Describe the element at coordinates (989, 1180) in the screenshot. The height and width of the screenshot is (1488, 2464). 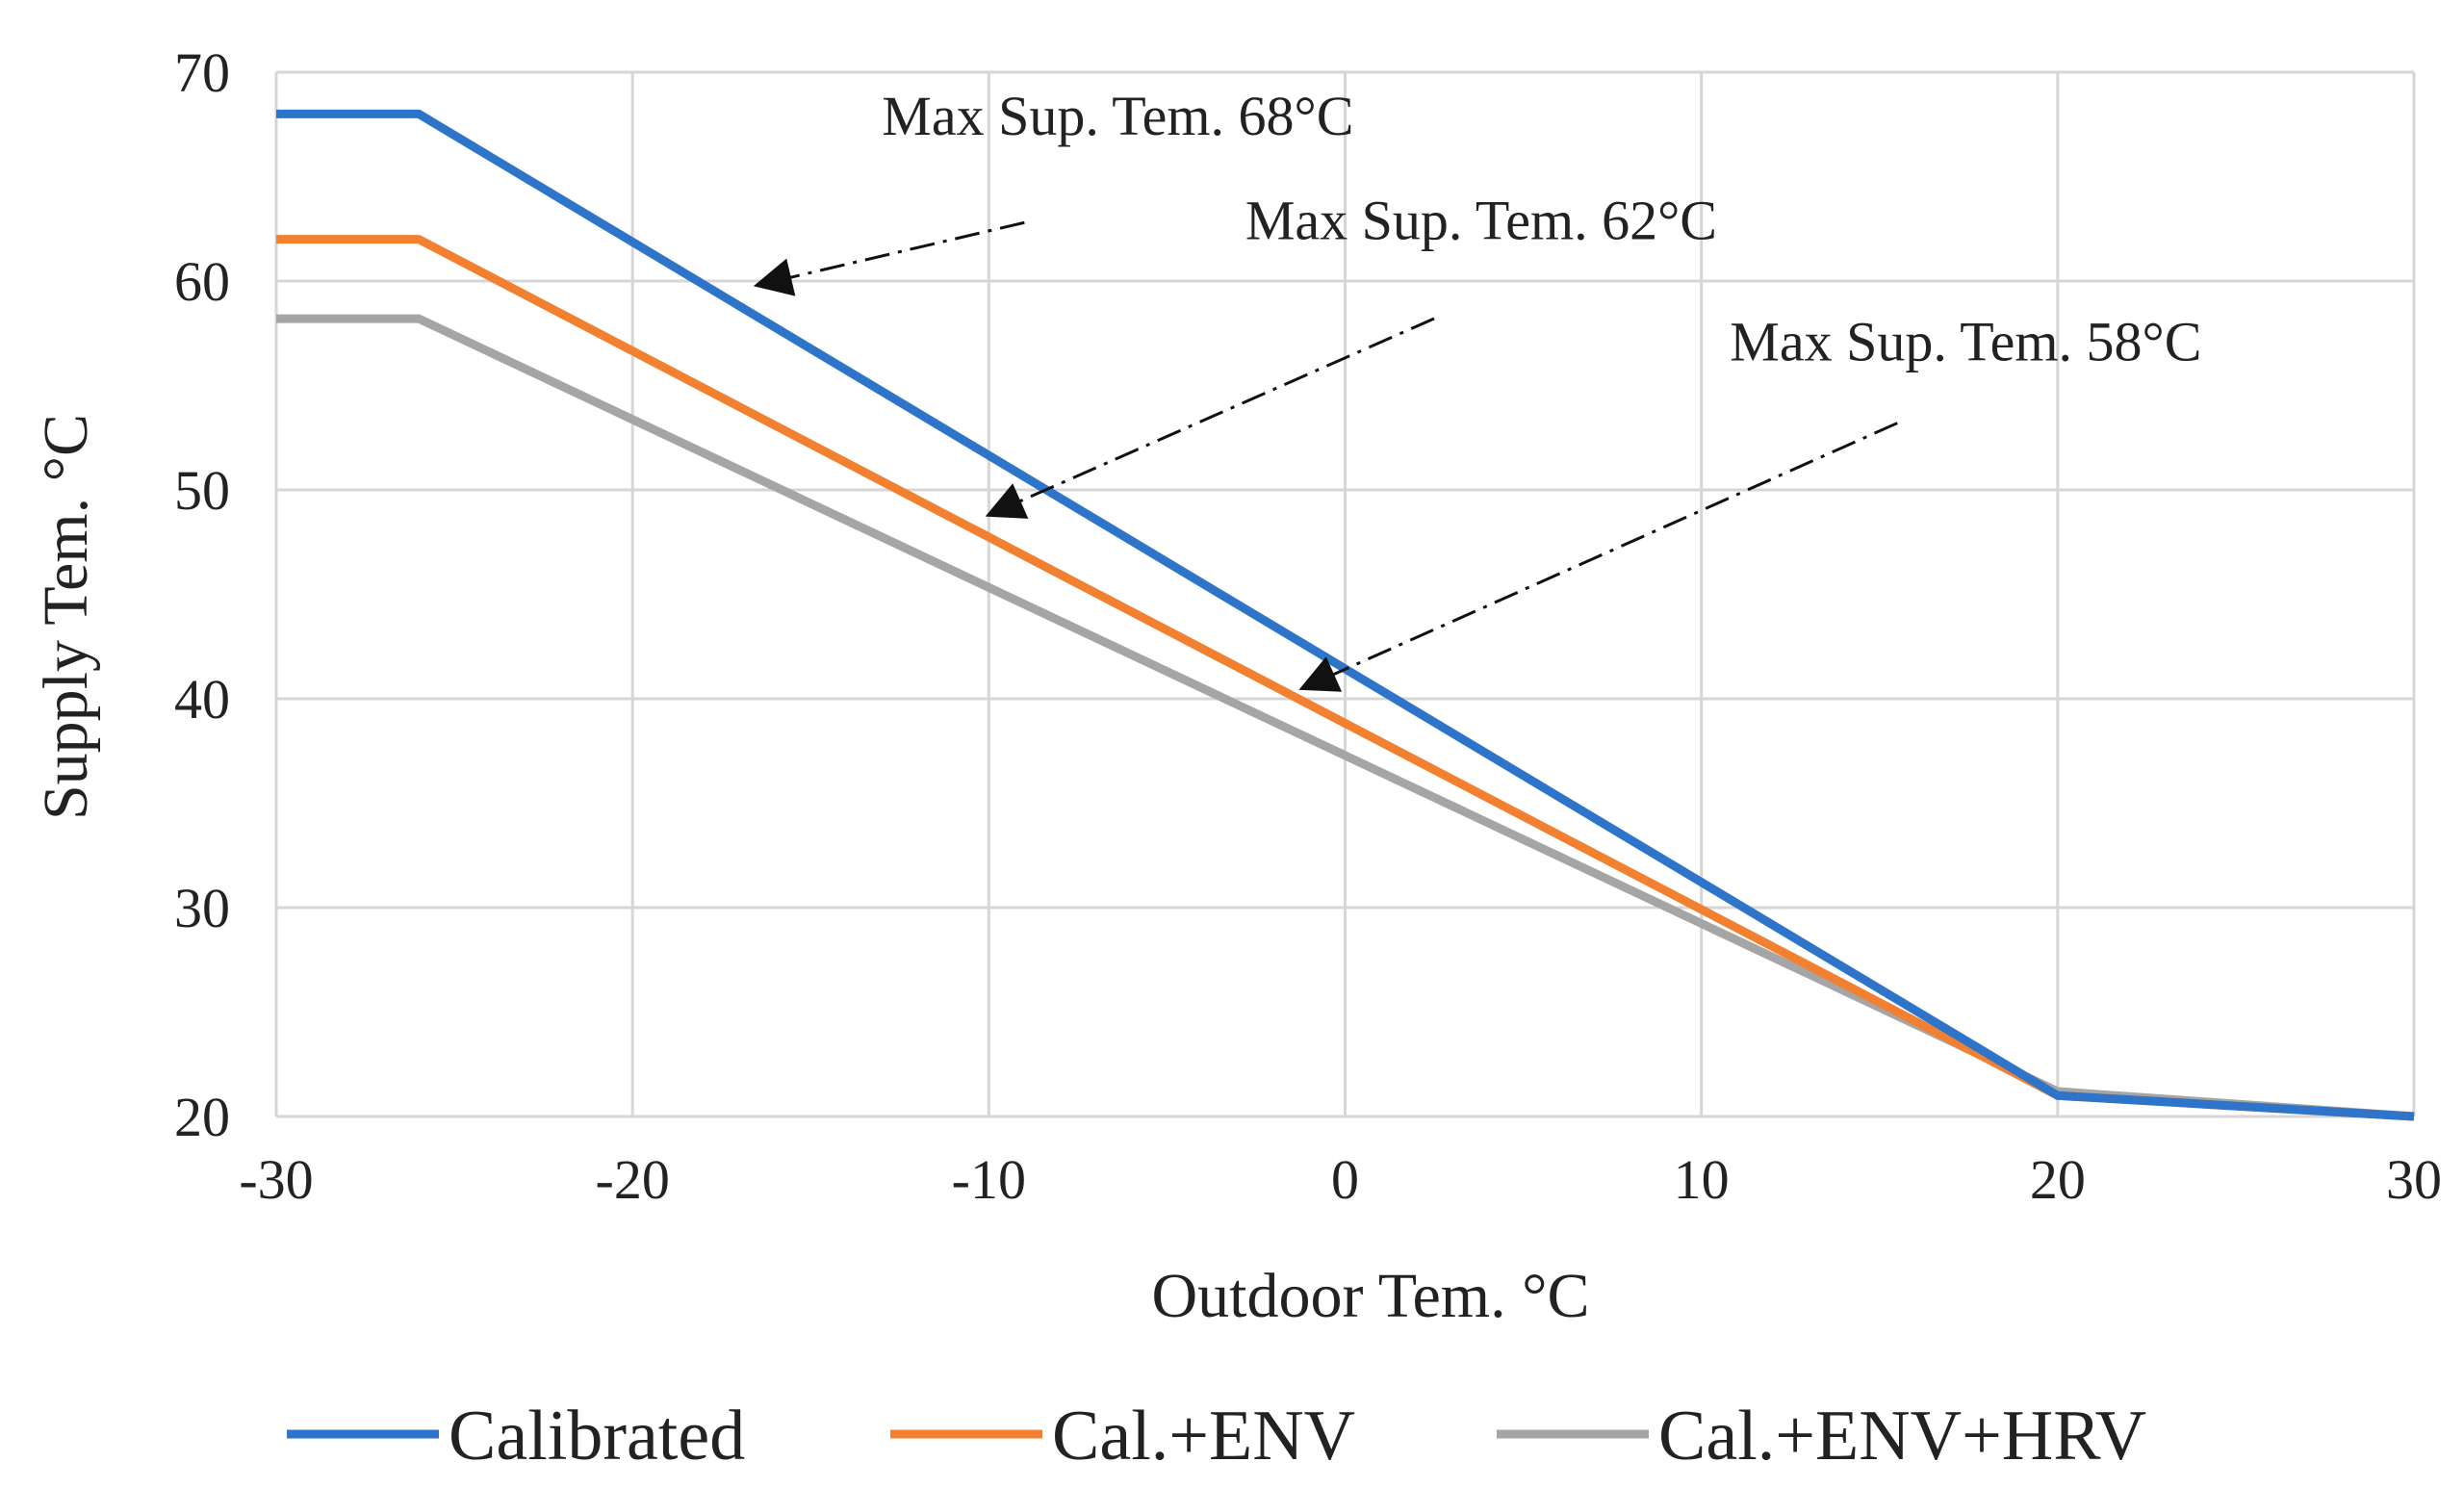
I see `x-tick-label: -10` at that location.